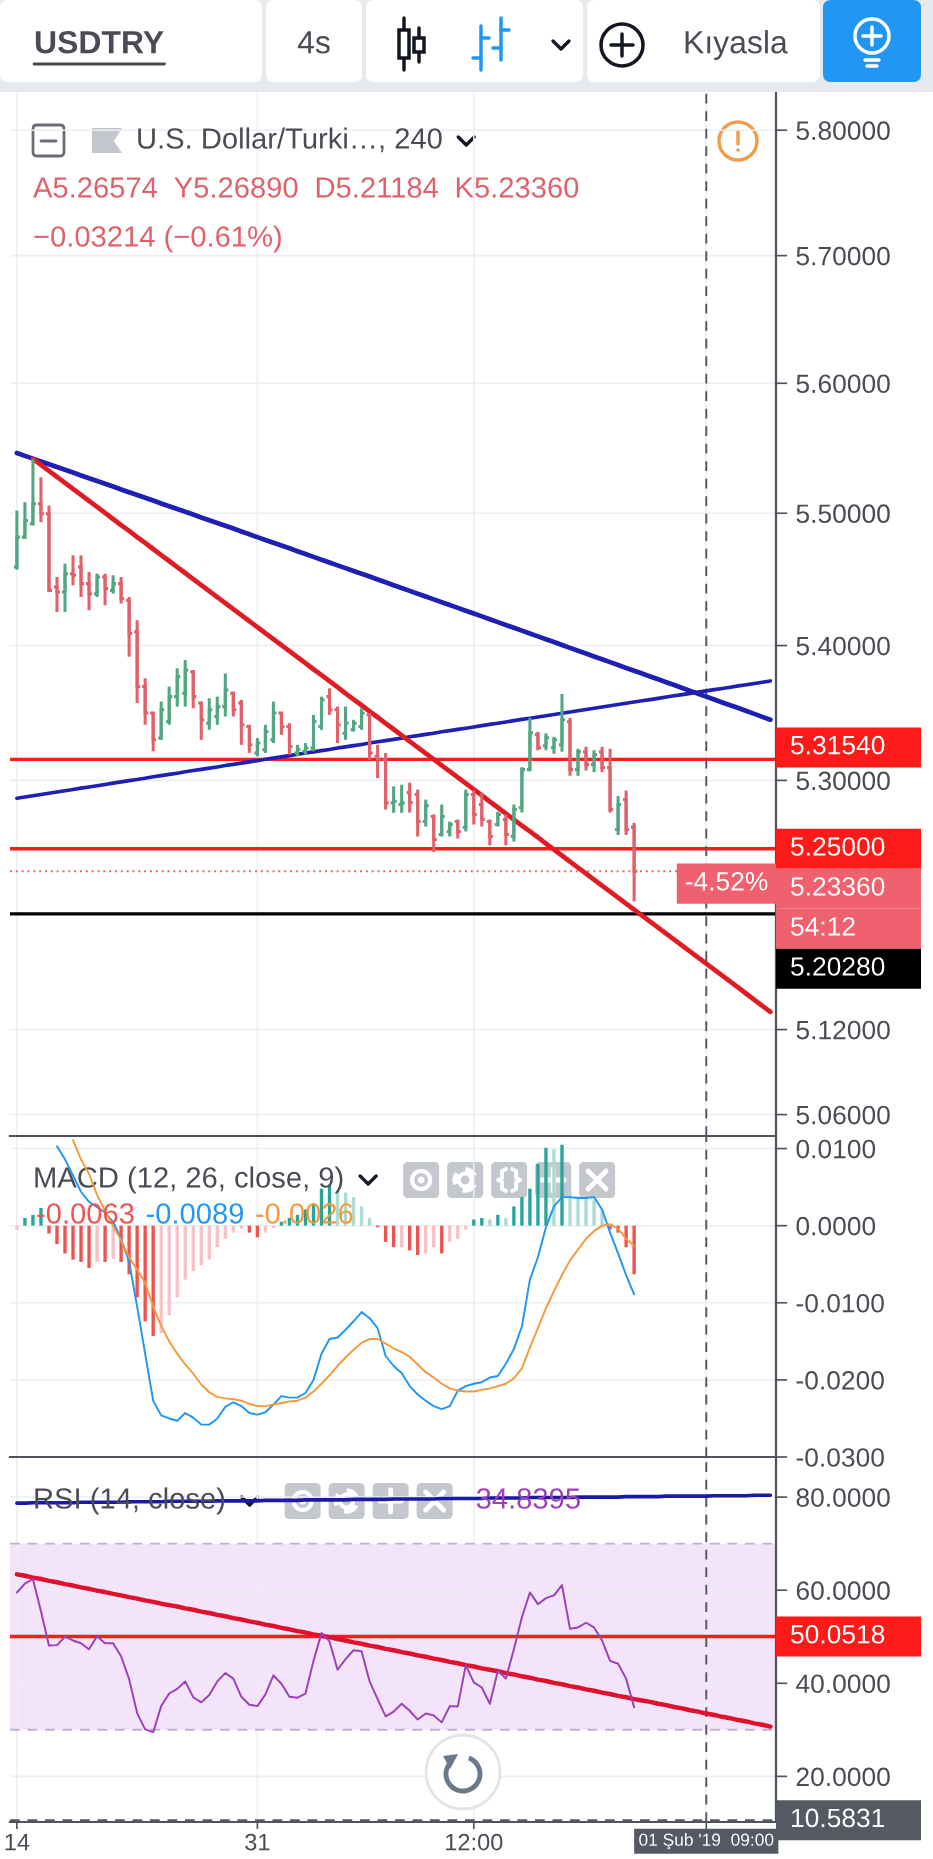 The image size is (933, 1859). Describe the element at coordinates (706, 1841) in the screenshot. I see `x-tick-label: 01 Şub '19 09:00` at that location.